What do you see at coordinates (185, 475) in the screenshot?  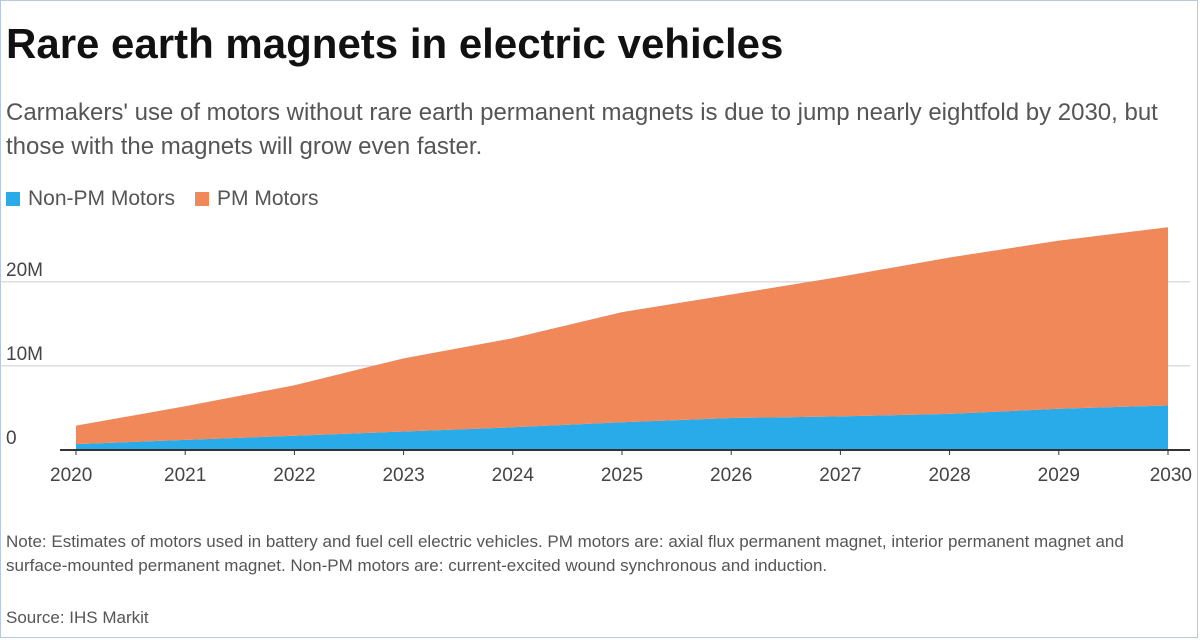 I see `x-tick-label: 2021` at bounding box center [185, 475].